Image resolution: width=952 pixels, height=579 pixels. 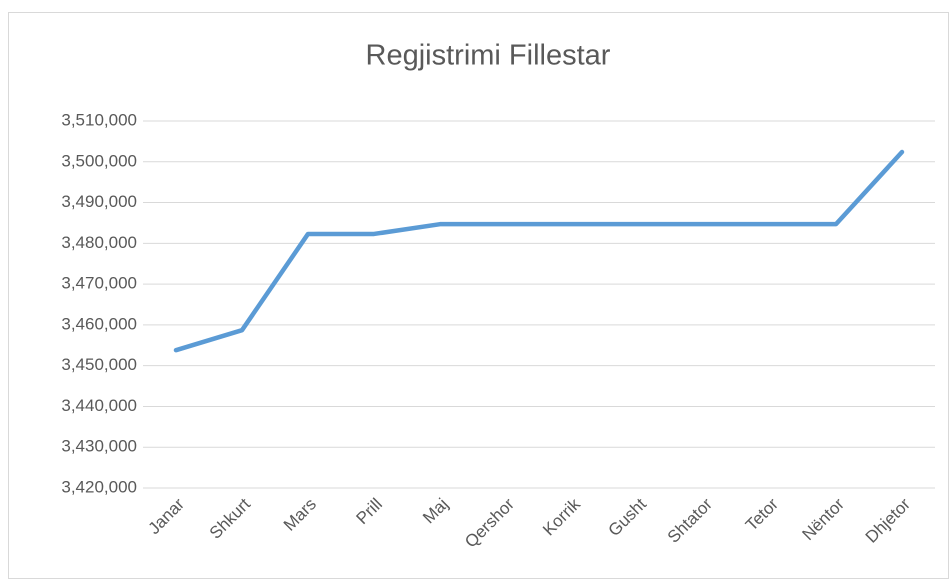 I want to click on y-tick-label: 3,480,000, so click(x=99, y=242).